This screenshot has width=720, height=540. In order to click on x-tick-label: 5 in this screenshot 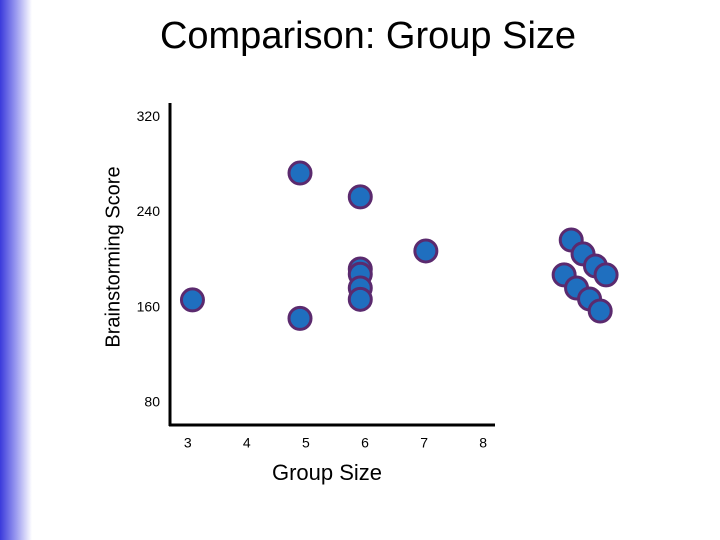, I will do `click(306, 443)`.